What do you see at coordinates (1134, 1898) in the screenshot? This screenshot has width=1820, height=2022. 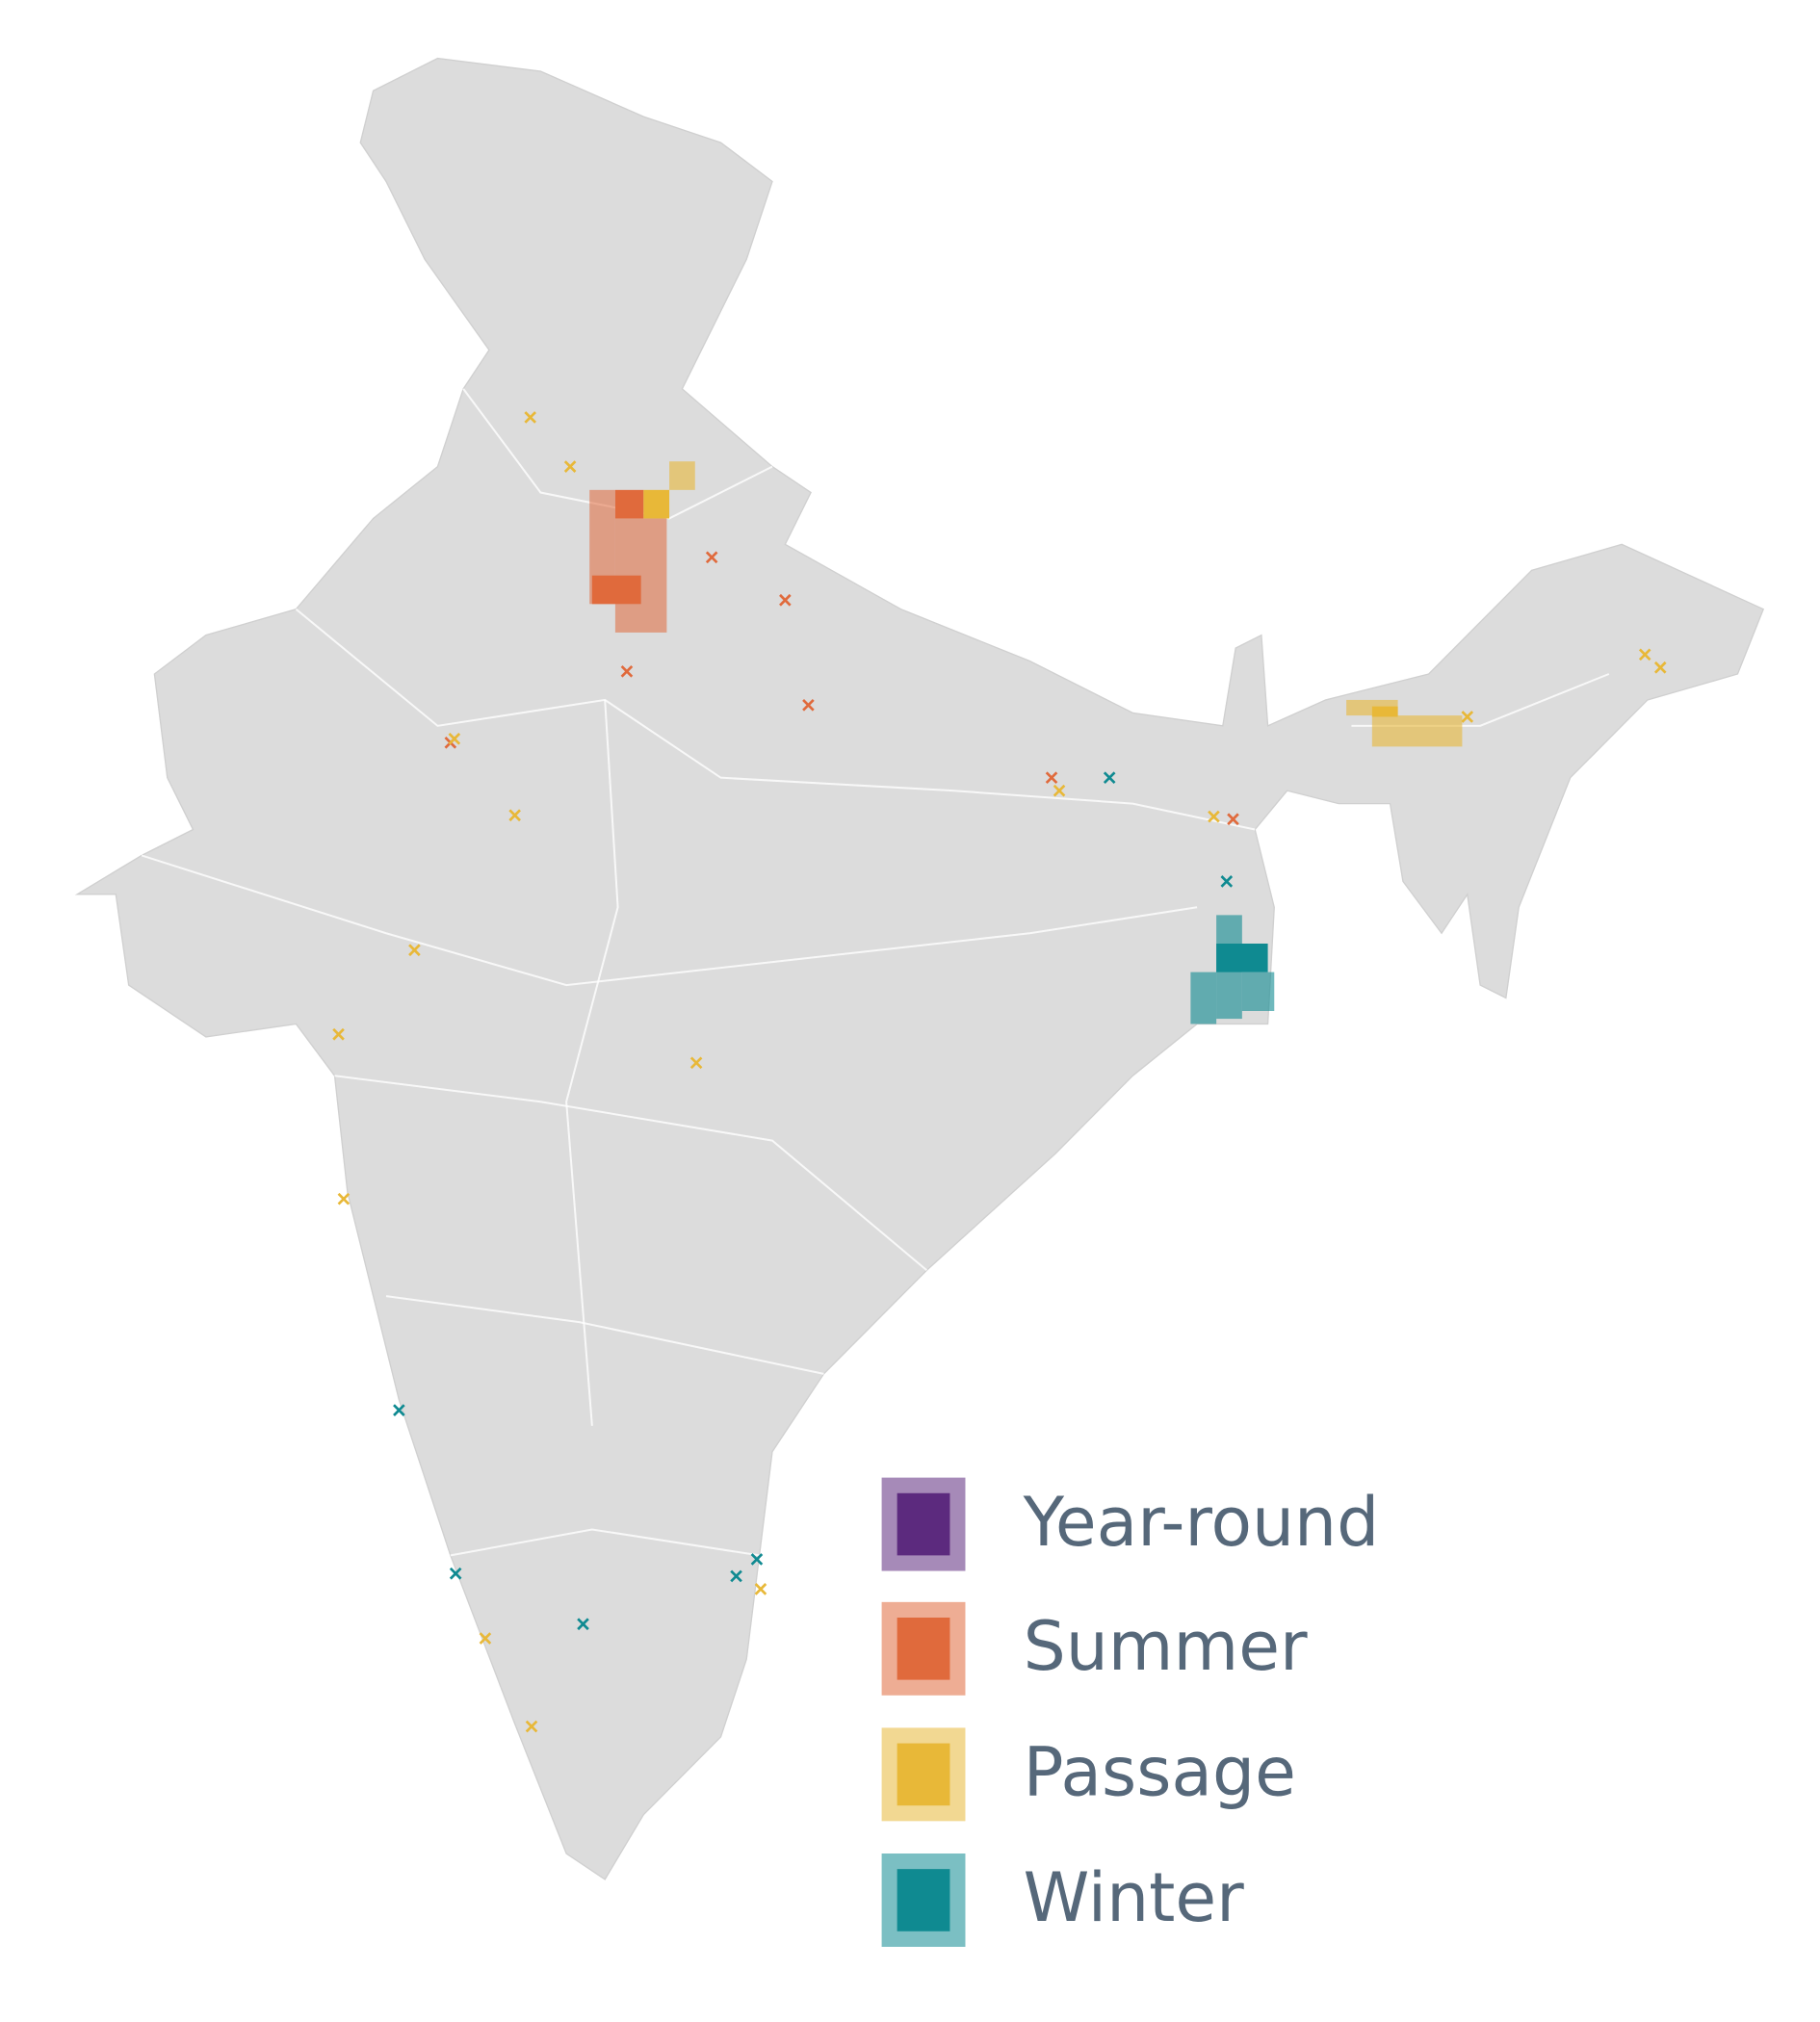 I see `legend-label: Winter` at bounding box center [1134, 1898].